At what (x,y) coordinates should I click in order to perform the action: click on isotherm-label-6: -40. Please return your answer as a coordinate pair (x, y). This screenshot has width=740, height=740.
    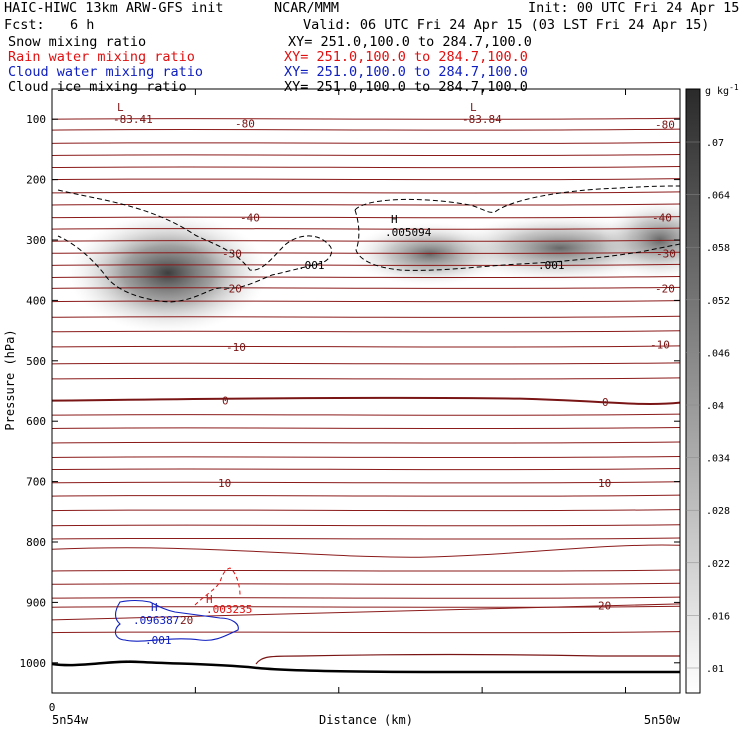
    Looking at the image, I should click on (250, 218).